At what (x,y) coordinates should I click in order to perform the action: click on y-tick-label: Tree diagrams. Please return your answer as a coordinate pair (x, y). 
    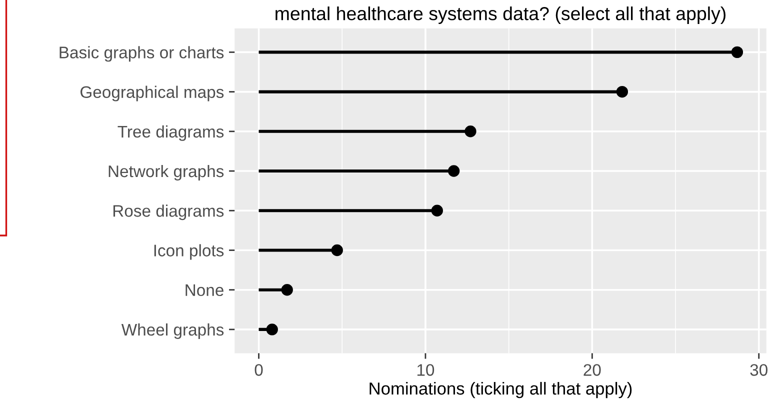
    Looking at the image, I should click on (171, 133).